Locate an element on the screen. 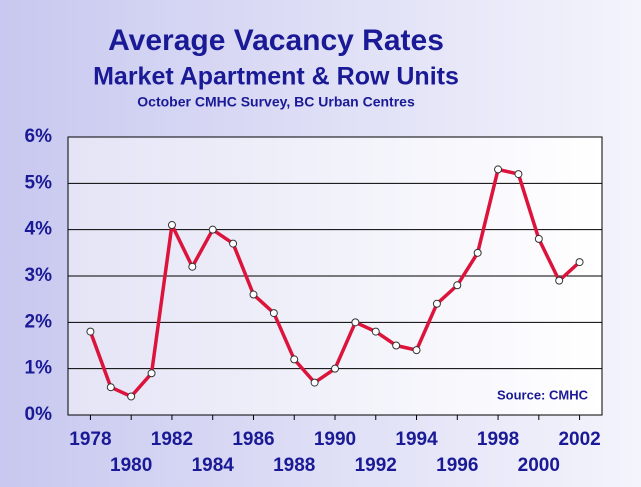 The image size is (641, 487). x-tick-label: 1994 is located at coordinates (416, 439).